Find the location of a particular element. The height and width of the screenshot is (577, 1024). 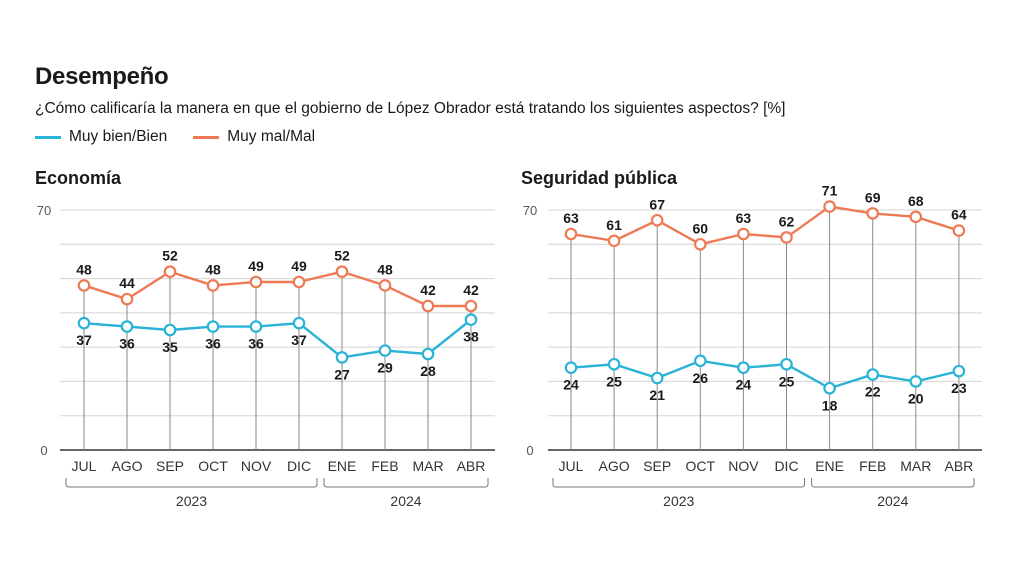

year-label: 2023 is located at coordinates (678, 501).